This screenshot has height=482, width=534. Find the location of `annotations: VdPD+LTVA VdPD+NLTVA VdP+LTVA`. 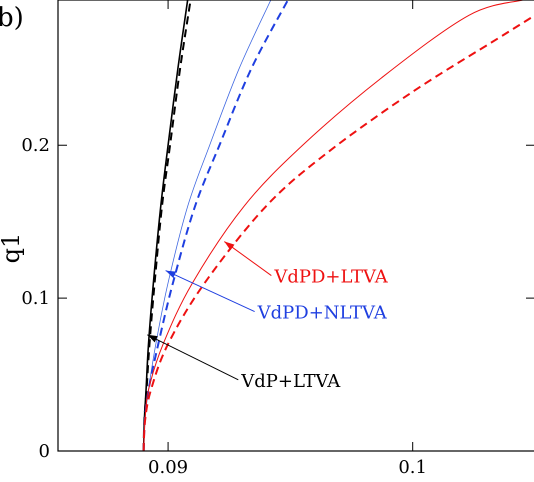

annotations: VdPD+LTVA VdPD+NLTVA VdP+LTVA is located at coordinates (268, 316).